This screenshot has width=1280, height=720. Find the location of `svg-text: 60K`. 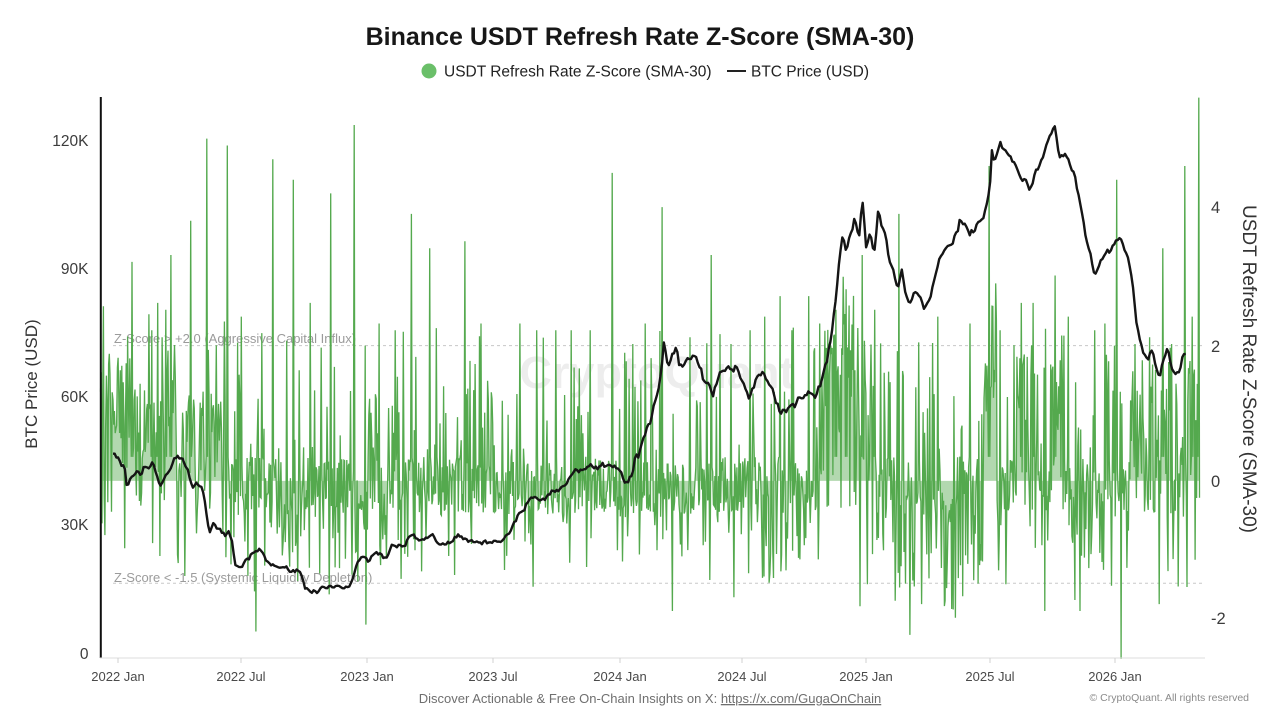

svg-text: 60K is located at coordinates (75, 397).